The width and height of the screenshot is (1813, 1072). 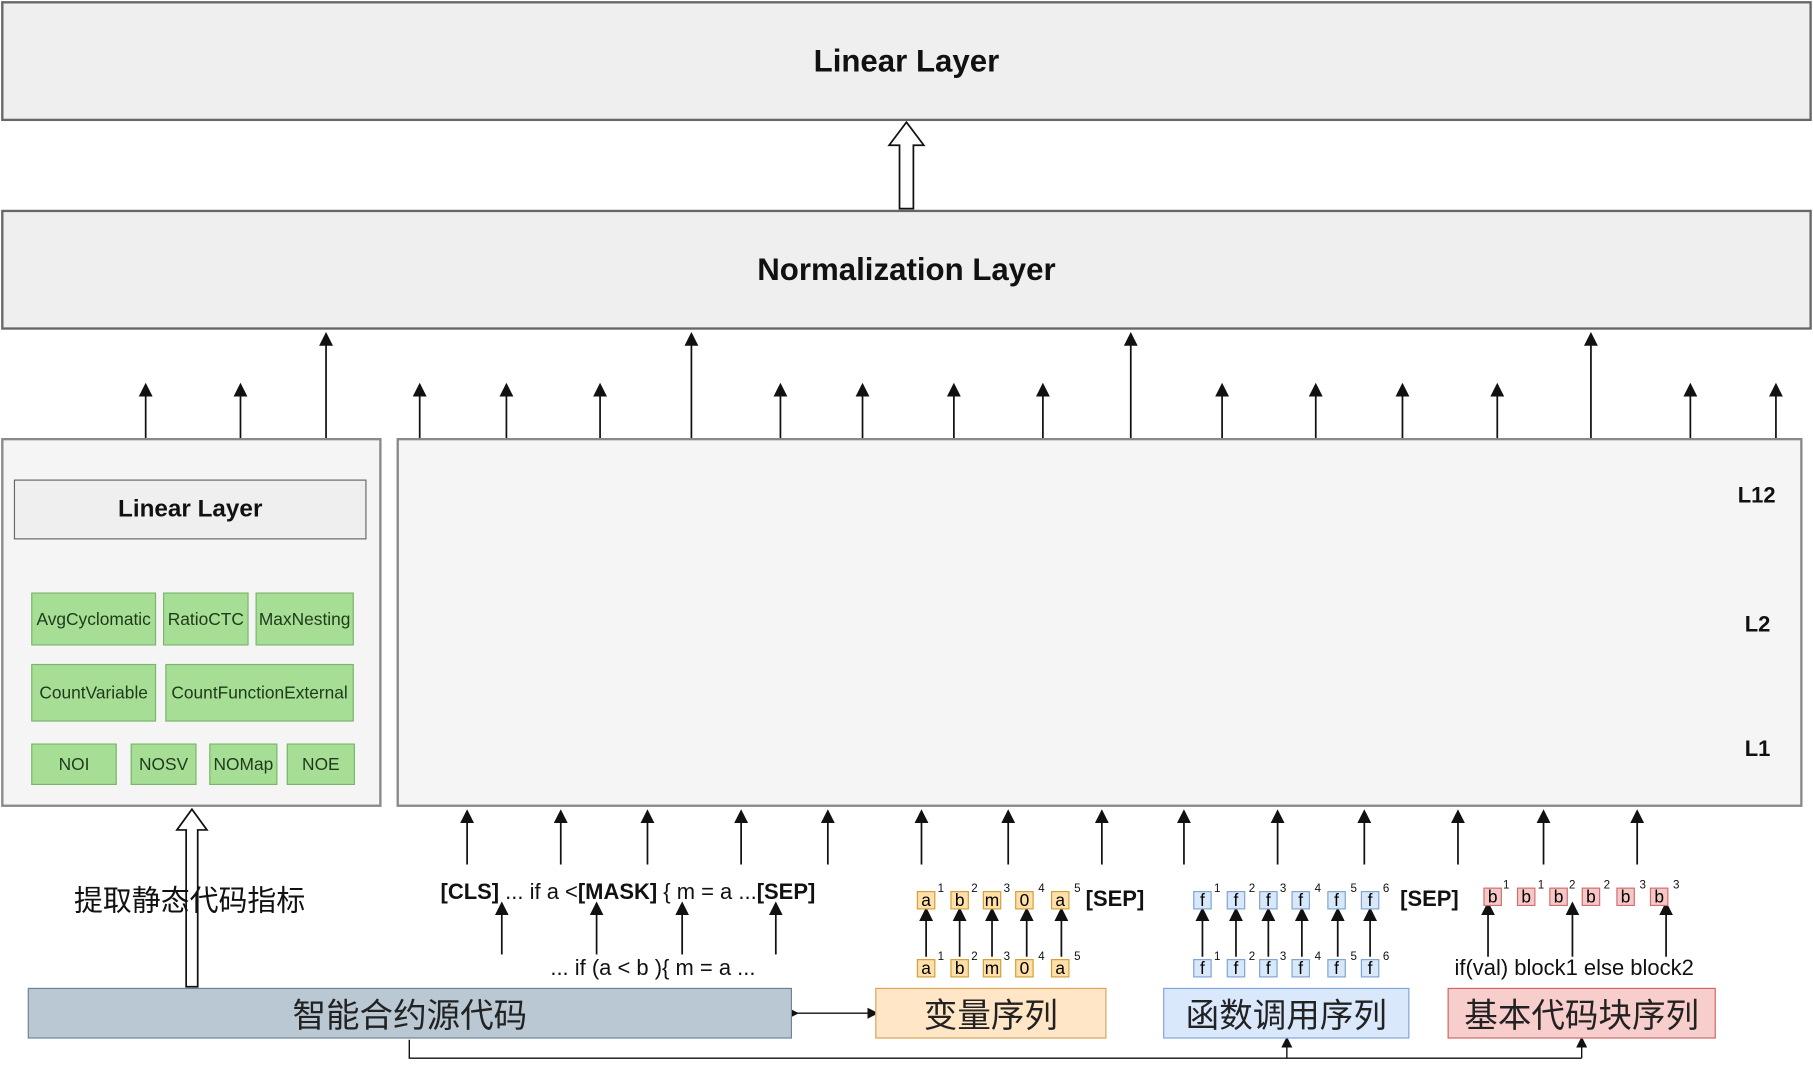 What do you see at coordinates (320, 764) in the screenshot?
I see `metric-noe: NOE` at bounding box center [320, 764].